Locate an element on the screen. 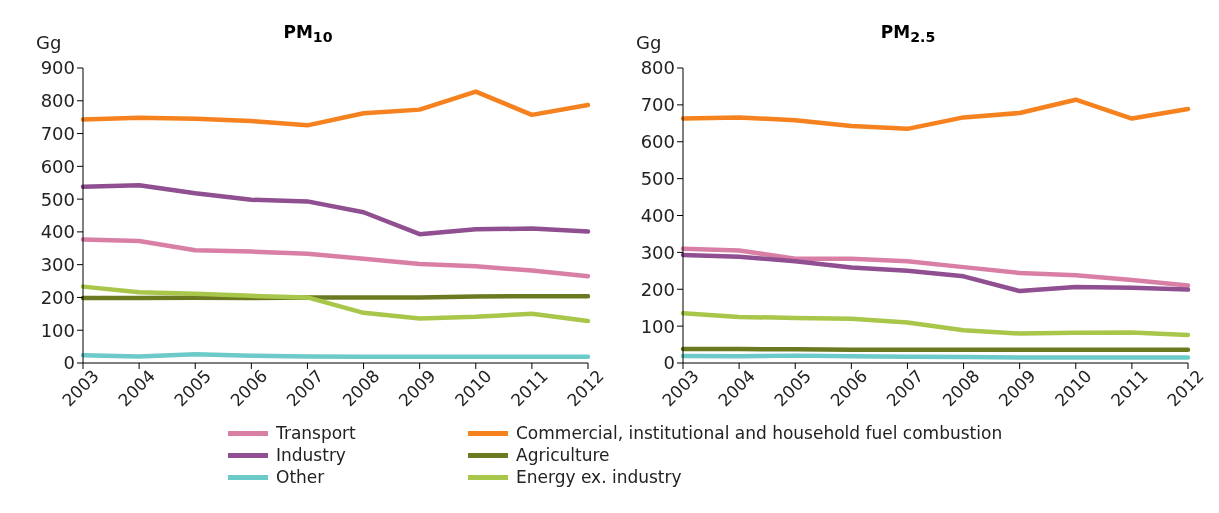  legend-label: Commercial, institutional and household fuel combustion is located at coordinates (759, 433).